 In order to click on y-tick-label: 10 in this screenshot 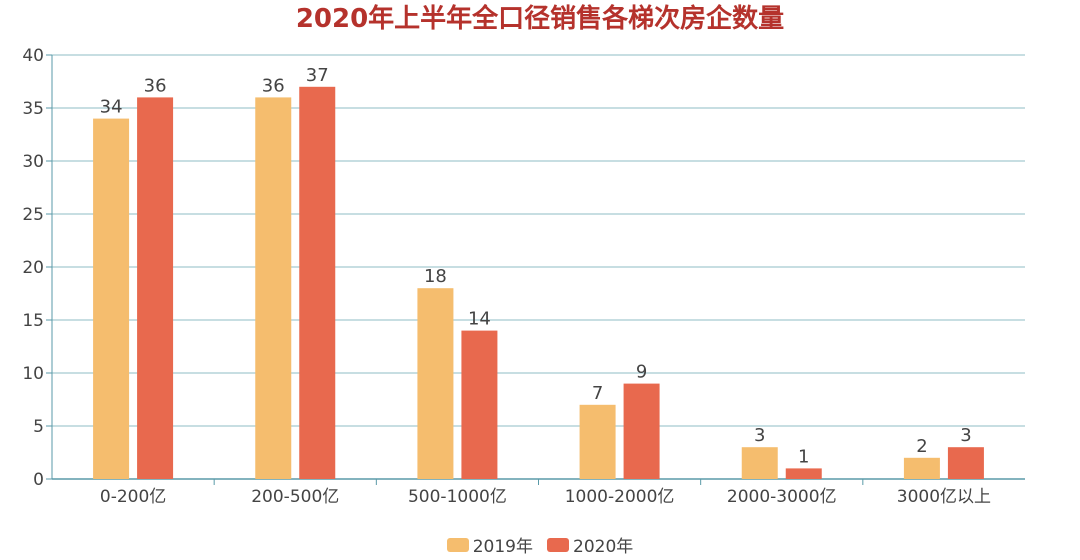, I will do `click(33, 374)`.